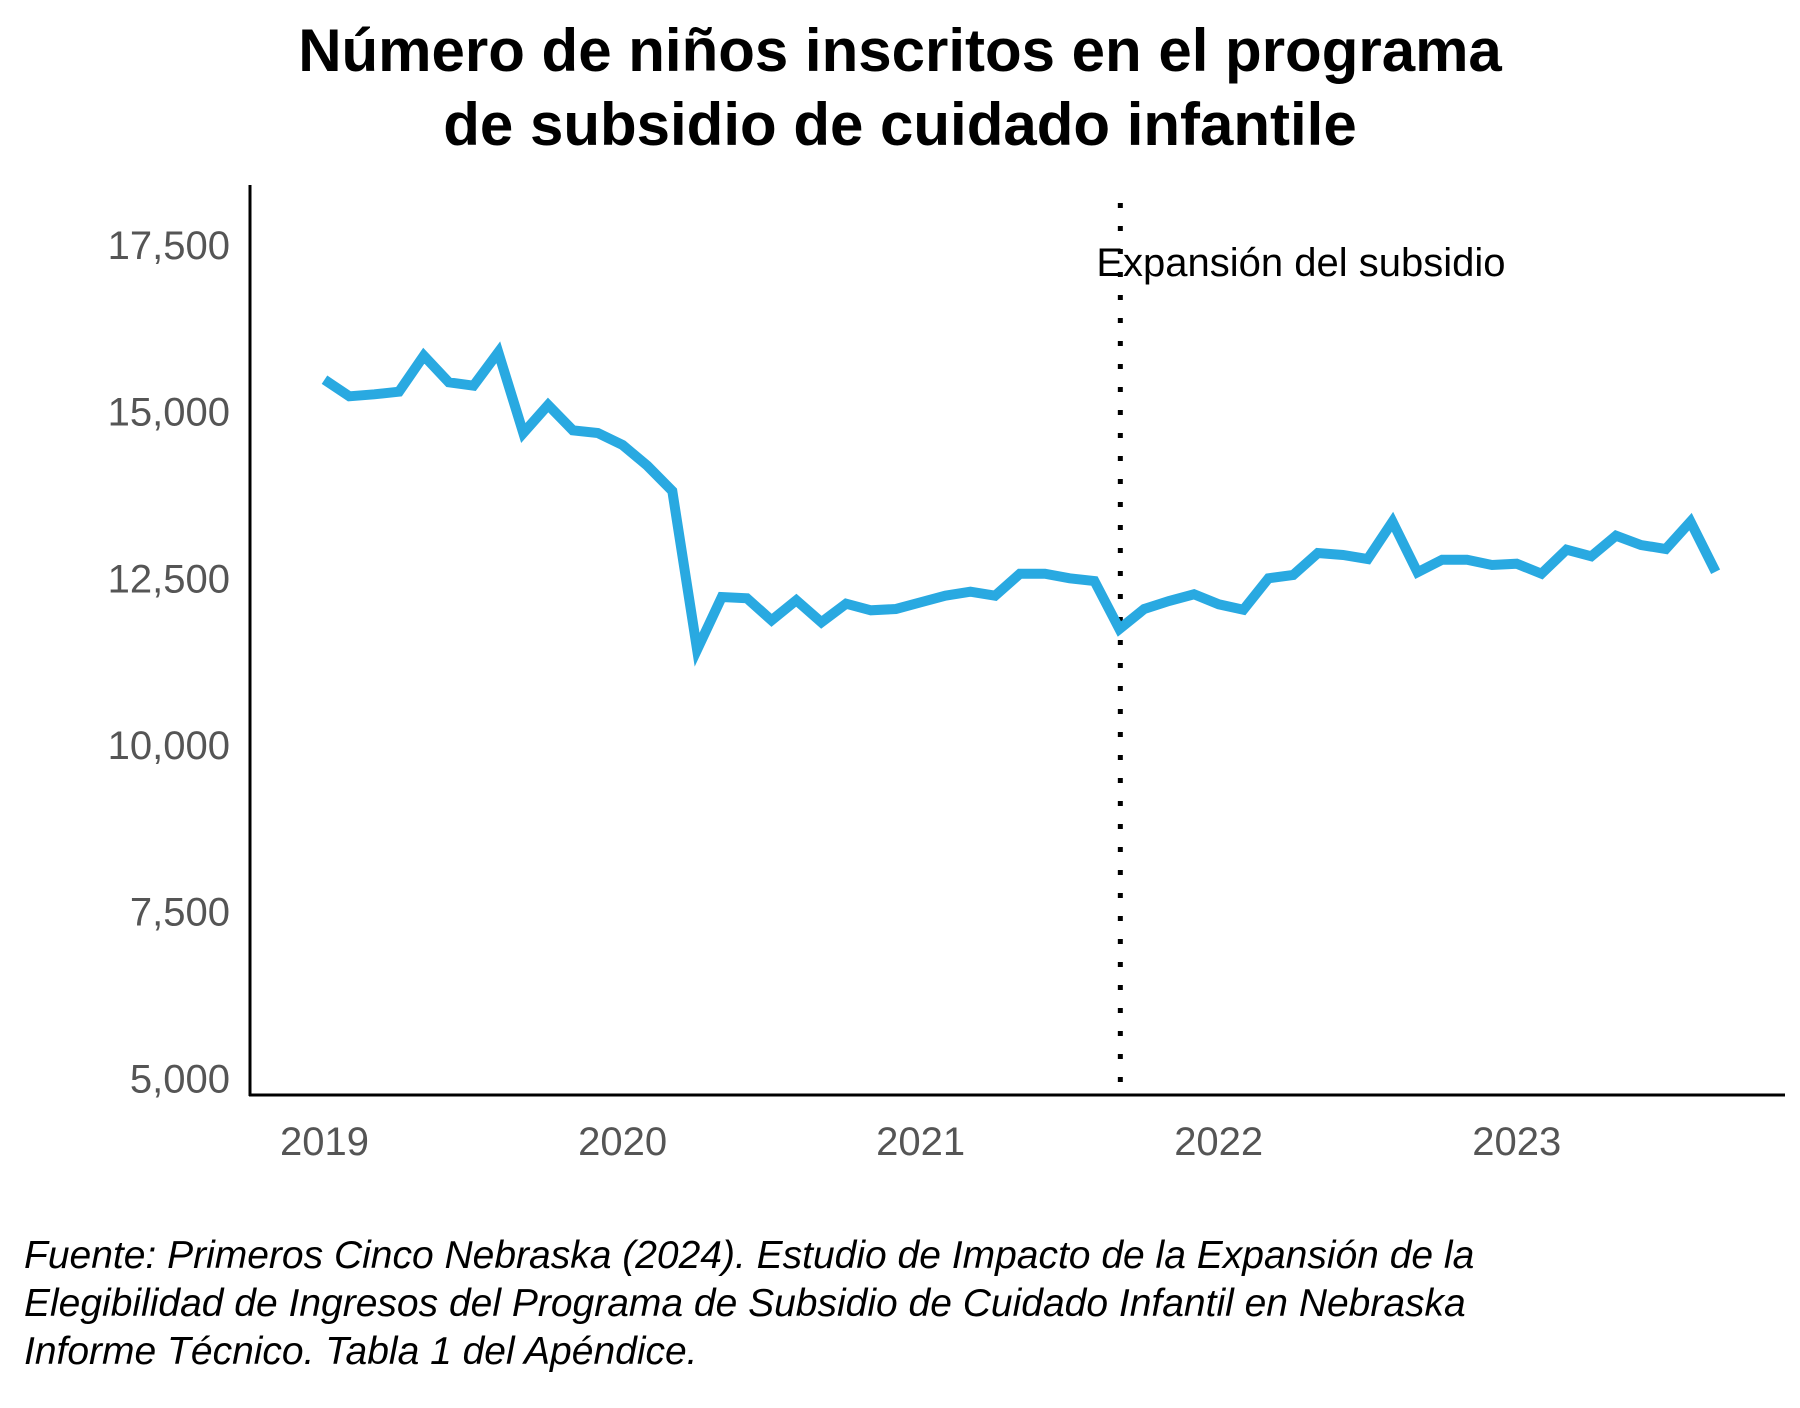  What do you see at coordinates (169, 413) in the screenshot?
I see `y-tick-label: 15,000` at bounding box center [169, 413].